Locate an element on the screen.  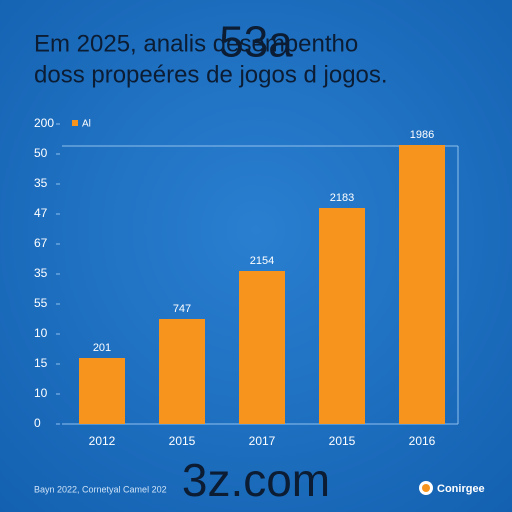
bar-text: 2154 is located at coordinates (262, 261).